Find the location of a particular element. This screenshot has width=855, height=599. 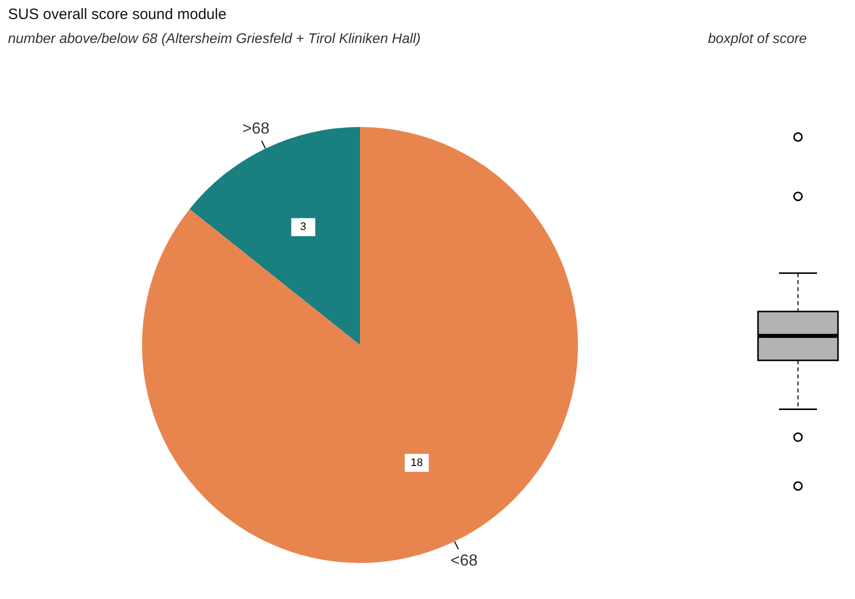

text: boxplot of score is located at coordinates (757, 38).